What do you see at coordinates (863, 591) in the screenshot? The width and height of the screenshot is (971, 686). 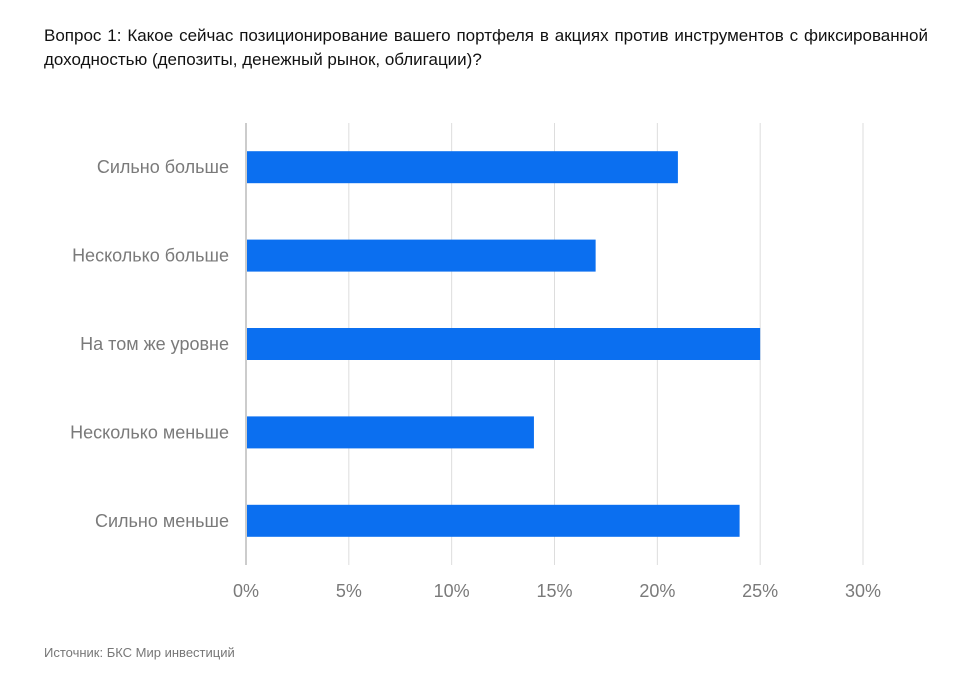 I see `x-tick-label: 30%` at bounding box center [863, 591].